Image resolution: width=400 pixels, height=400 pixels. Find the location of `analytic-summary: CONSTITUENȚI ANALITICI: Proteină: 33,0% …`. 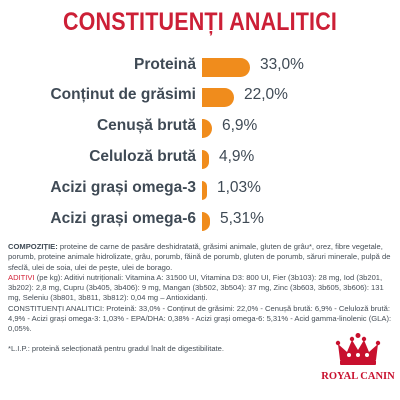

analytic-summary: CONSTITUENȚI ANALITICI: Proteină: 33,0% … is located at coordinates (200, 318).